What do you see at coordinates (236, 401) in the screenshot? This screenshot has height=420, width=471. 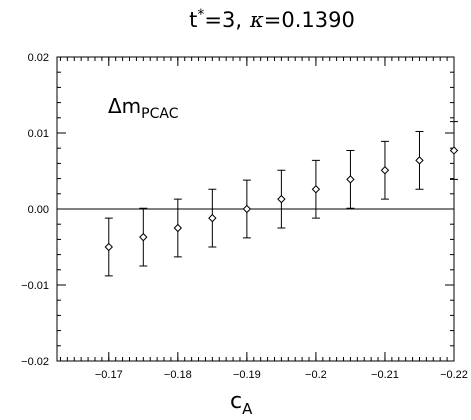 I see `x-axis-label-c: c` at bounding box center [236, 401].